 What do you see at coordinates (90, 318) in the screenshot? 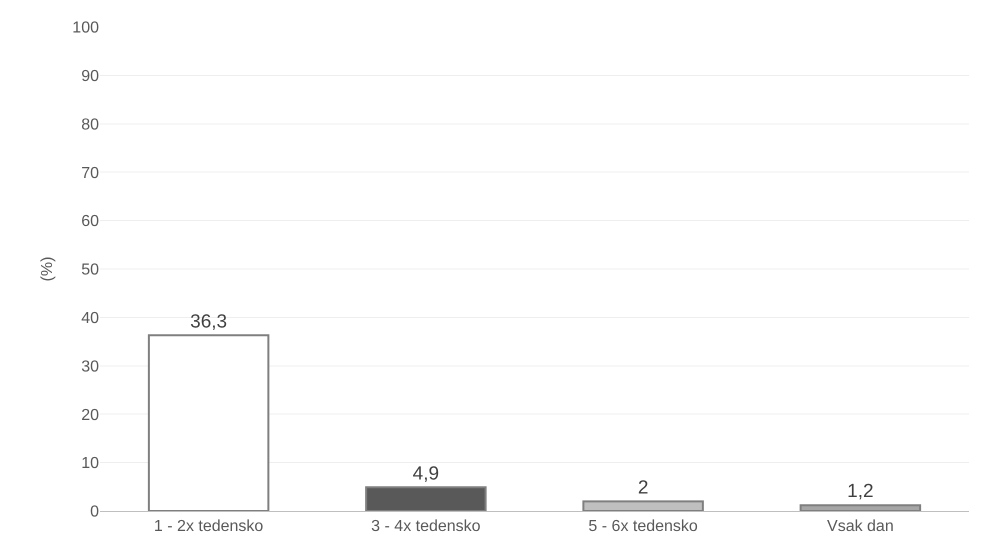
I see `y-tick-label: 40` at bounding box center [90, 318].